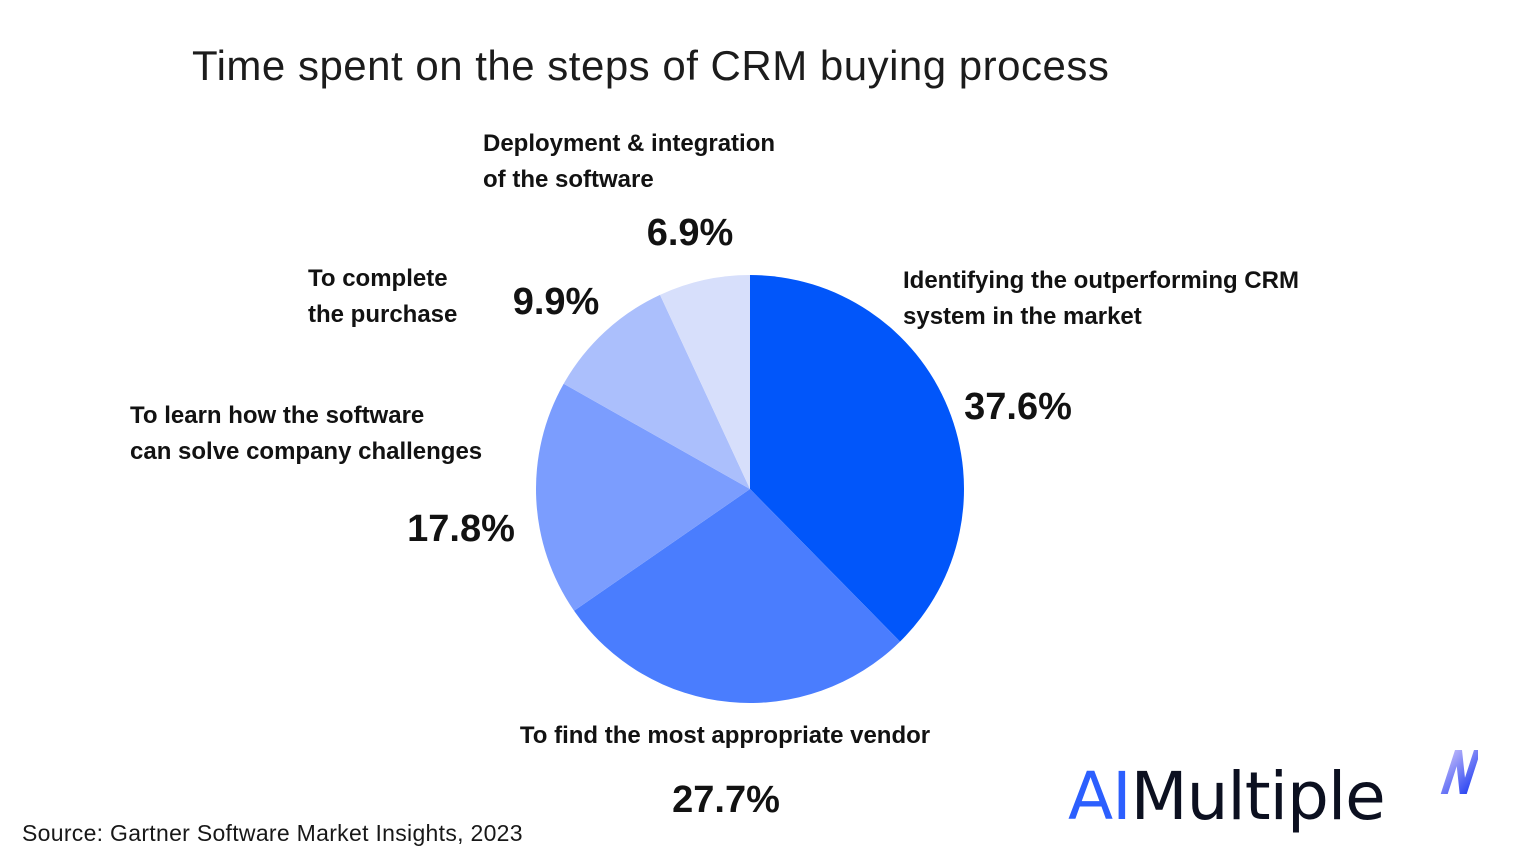 The height and width of the screenshot is (864, 1536). I want to click on slice-label-line: of the software, so click(568, 179).